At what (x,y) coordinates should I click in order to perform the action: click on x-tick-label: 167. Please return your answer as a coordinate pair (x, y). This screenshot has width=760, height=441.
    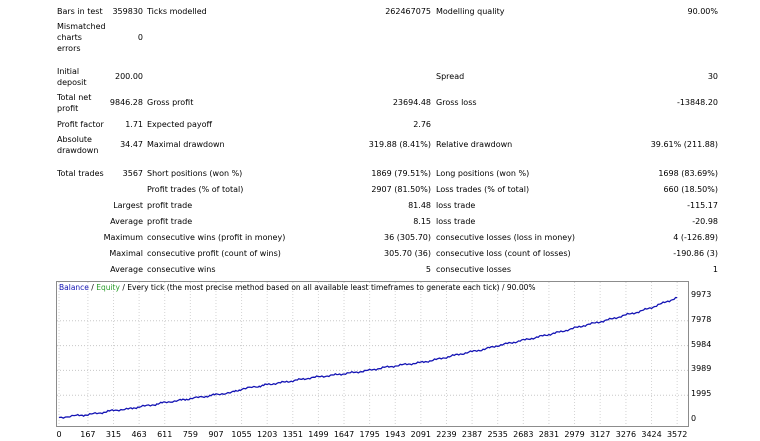
    Looking at the image, I should click on (88, 434).